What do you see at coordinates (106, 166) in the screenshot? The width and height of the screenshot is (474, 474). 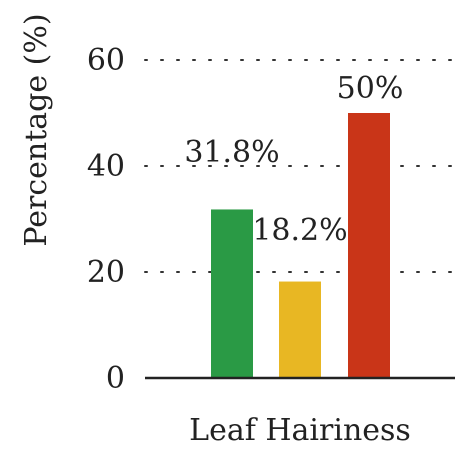 I see `y-tick-label-40: 40` at bounding box center [106, 166].